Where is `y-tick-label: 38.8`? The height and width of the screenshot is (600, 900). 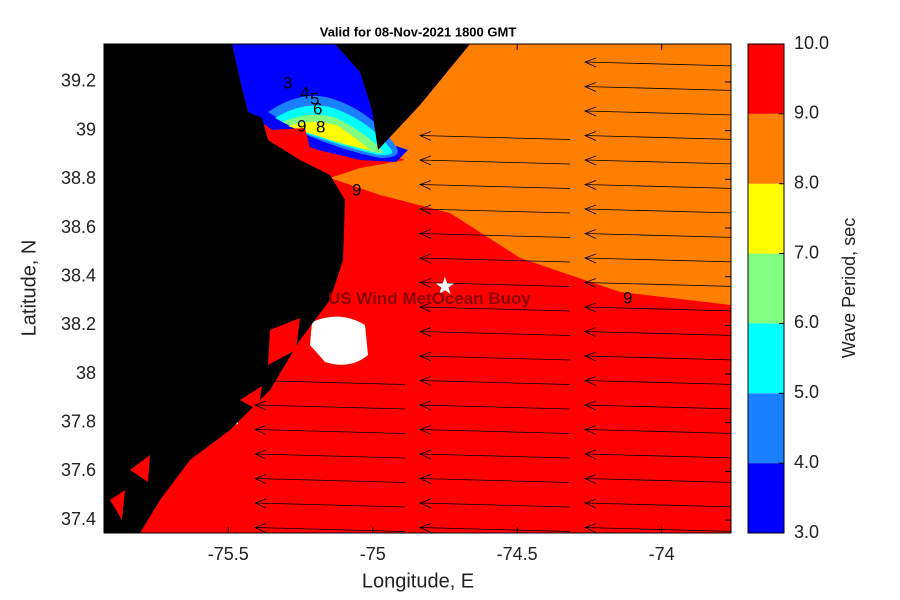
y-tick-label: 38.8 is located at coordinates (78, 178).